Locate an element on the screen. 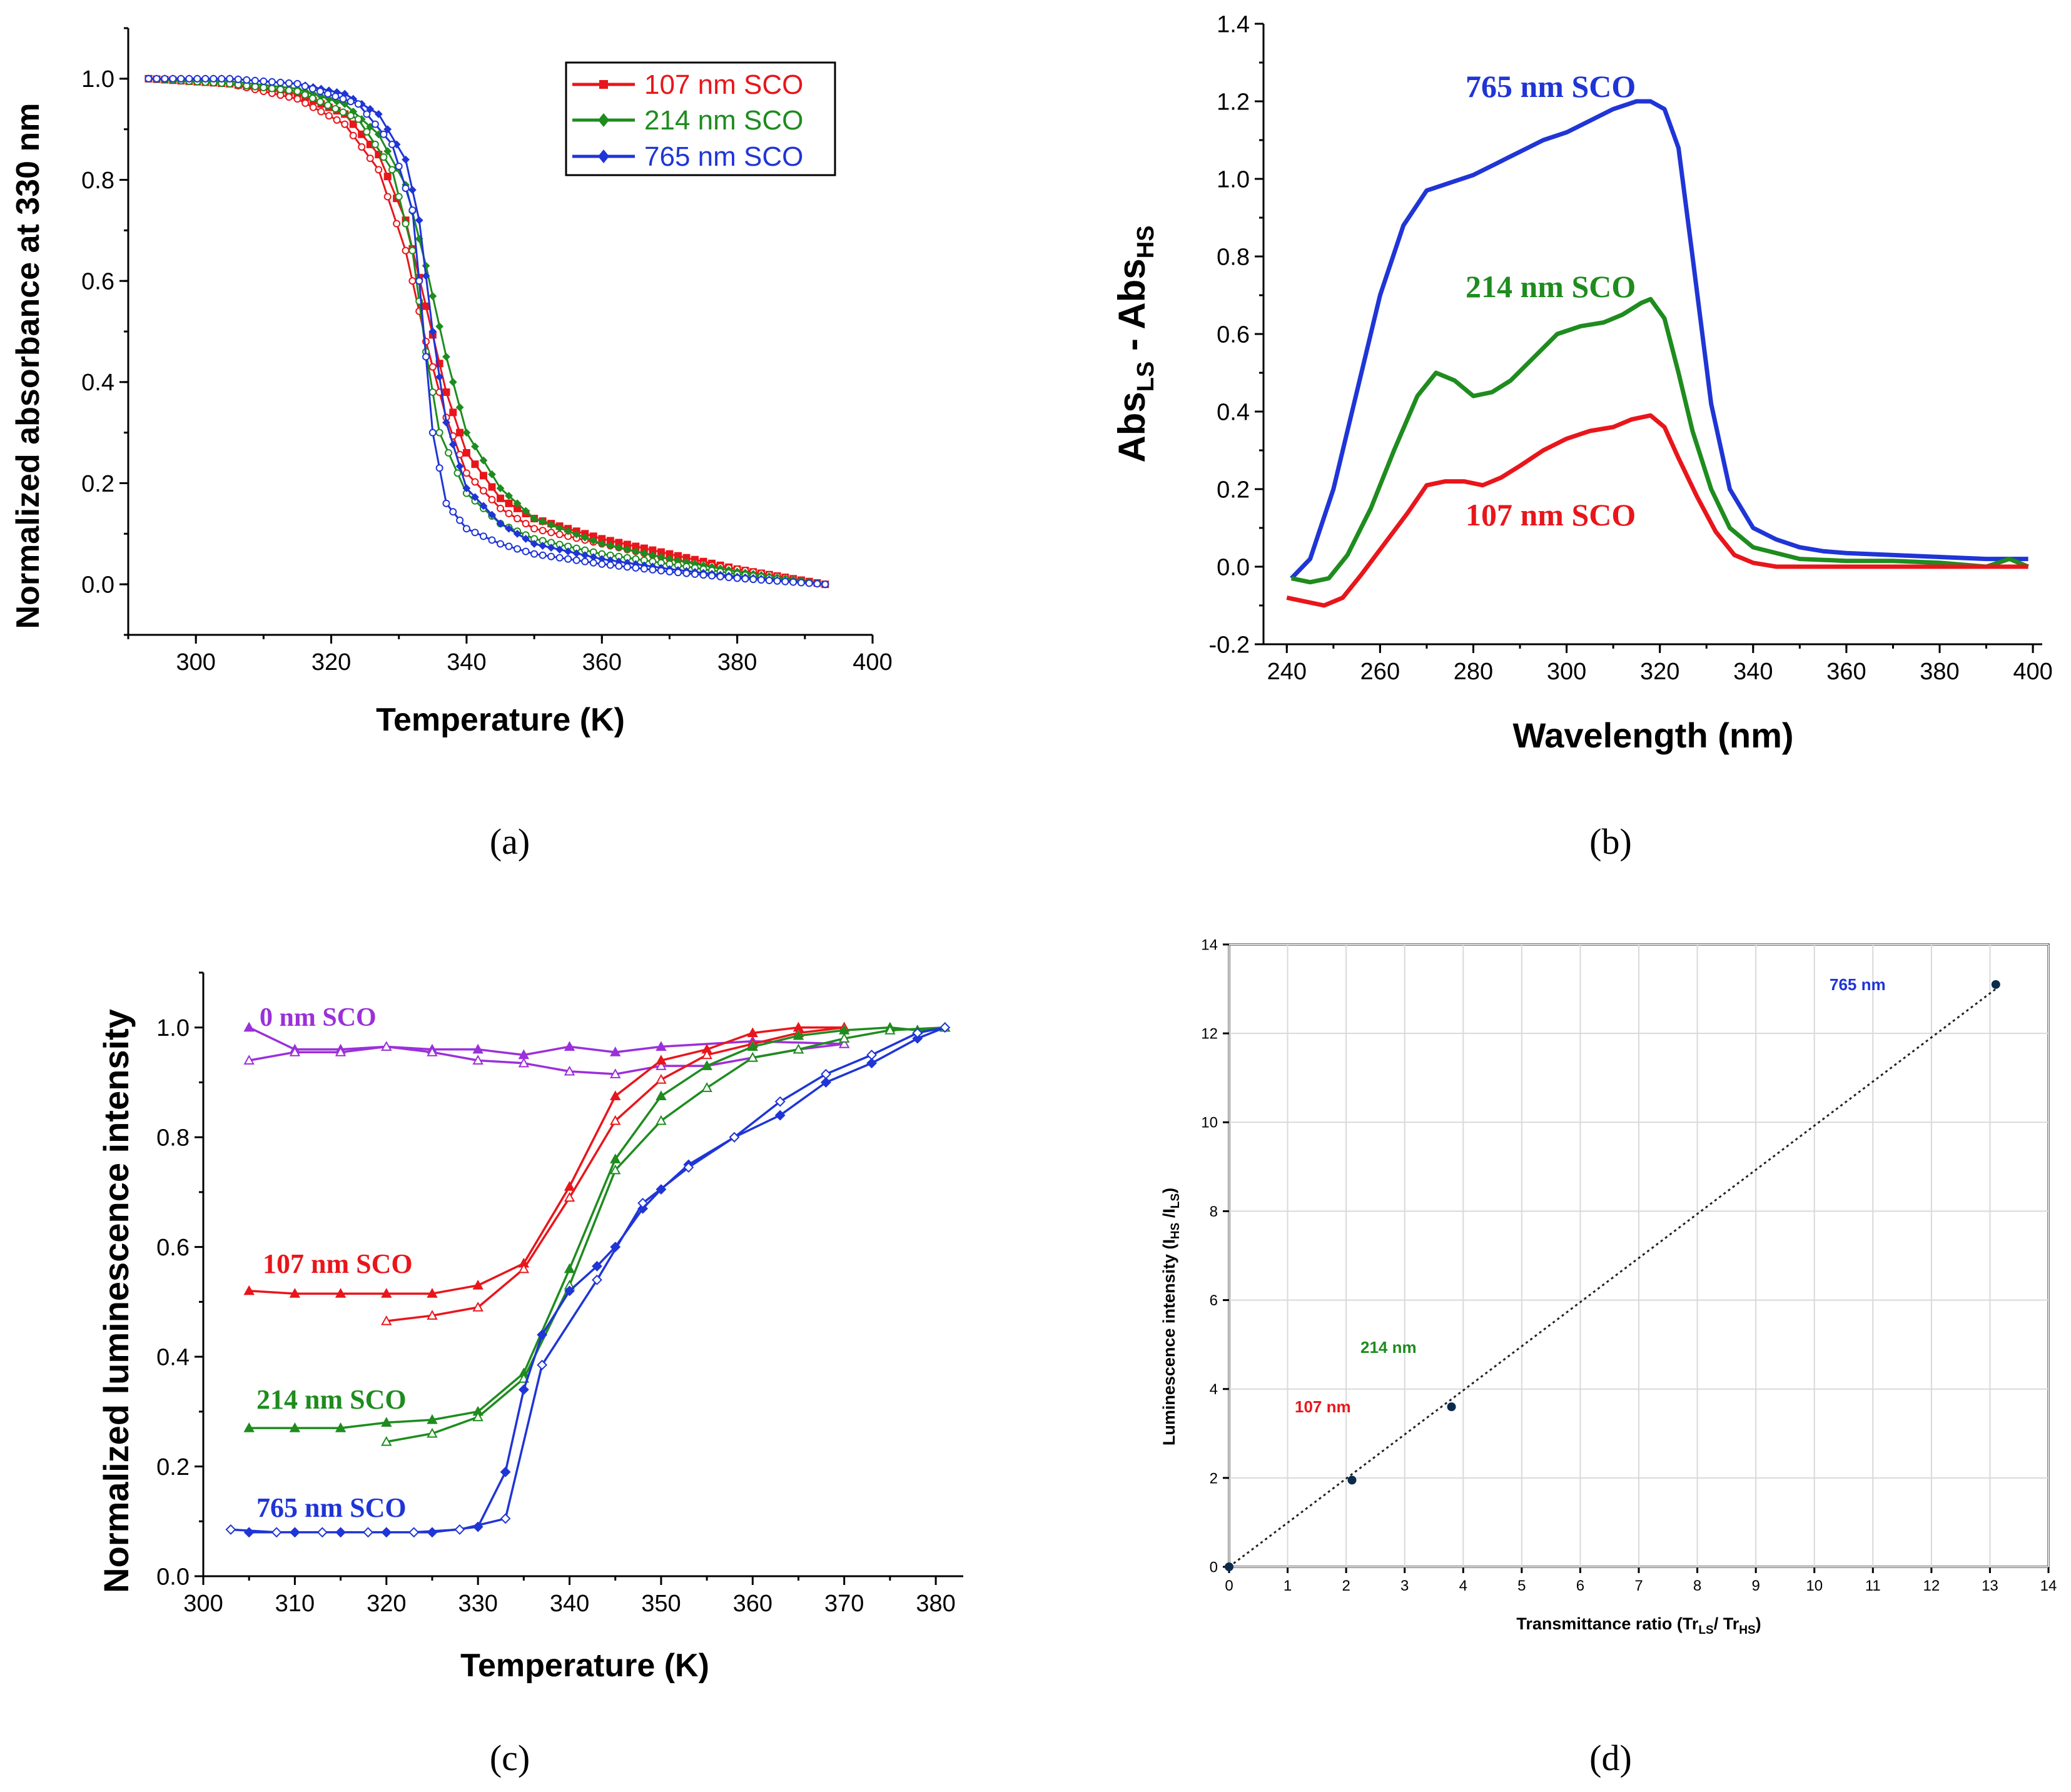  y-tick-label: 0.6 is located at coordinates (1233, 334).